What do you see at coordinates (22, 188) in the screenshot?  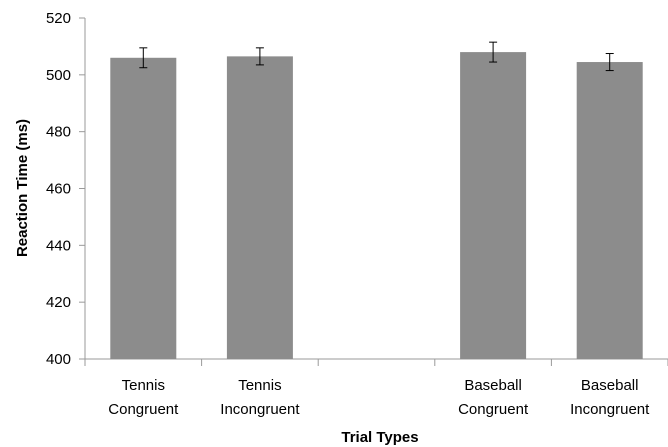 I see `y-axis-title: Reaction Time (ms)` at bounding box center [22, 188].